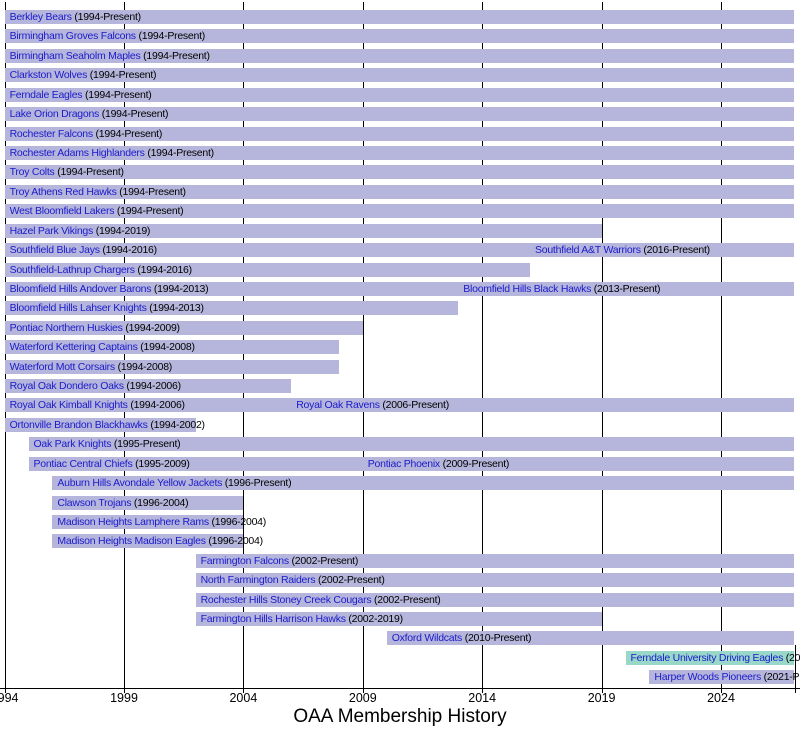 The width and height of the screenshot is (800, 735). What do you see at coordinates (66, 327) in the screenshot?
I see `team-link: Pontiac Northern Huskies` at bounding box center [66, 327].